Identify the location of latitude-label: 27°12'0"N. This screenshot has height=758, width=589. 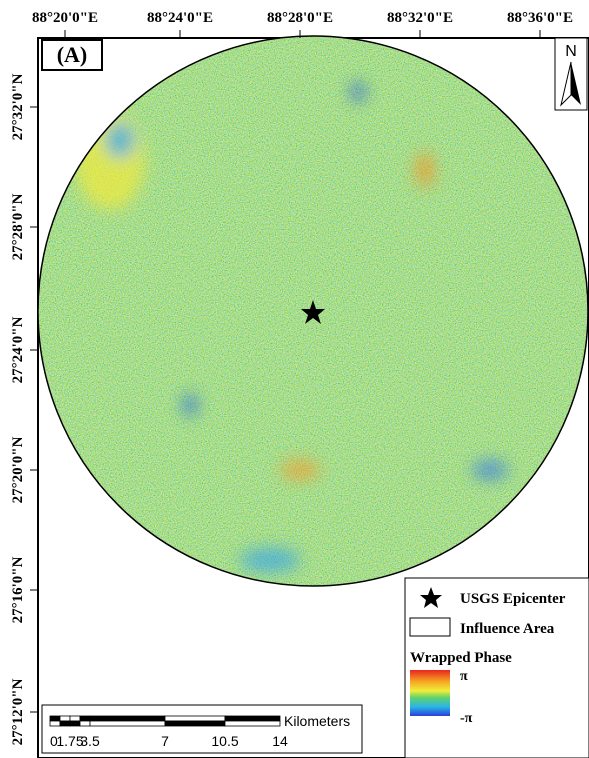
(18, 711).